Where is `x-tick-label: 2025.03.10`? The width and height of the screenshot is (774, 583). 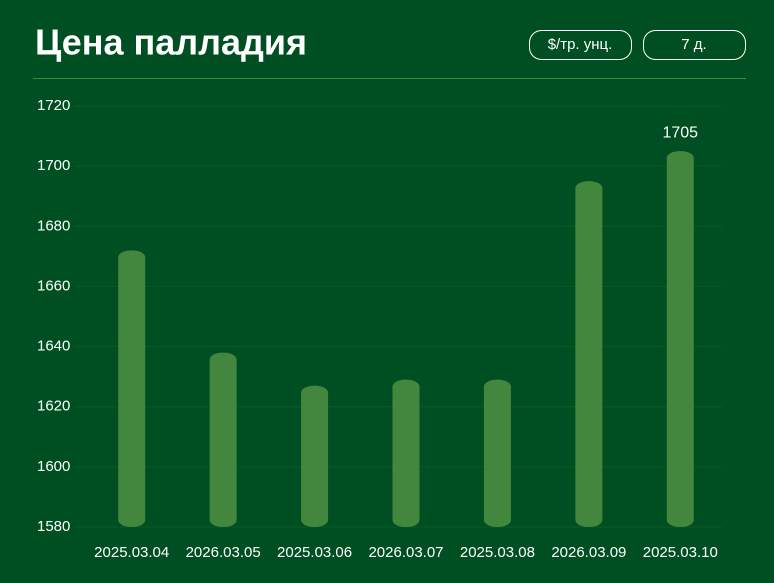 x-tick-label: 2025.03.10 is located at coordinates (680, 552).